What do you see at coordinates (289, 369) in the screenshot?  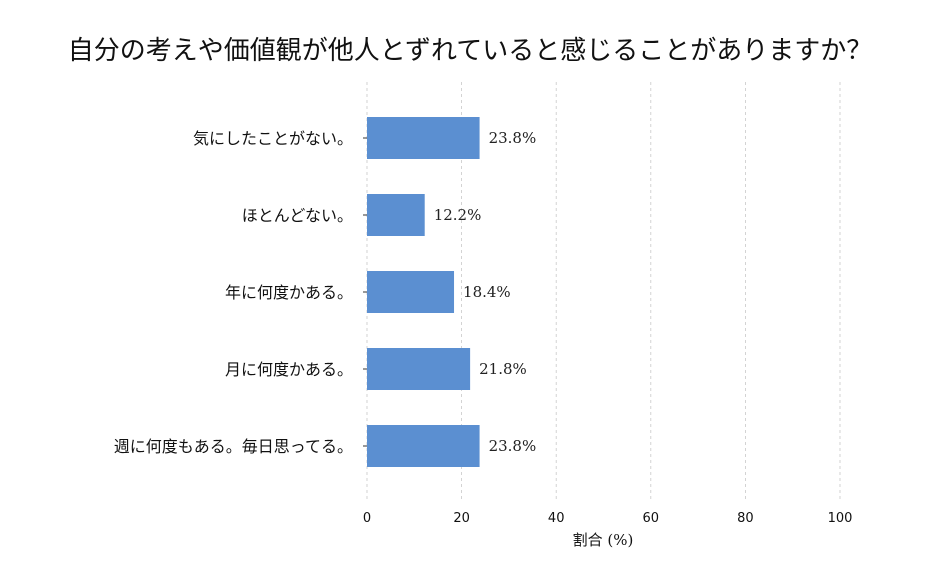 I see `category-label: 月に何度かある。` at bounding box center [289, 369].